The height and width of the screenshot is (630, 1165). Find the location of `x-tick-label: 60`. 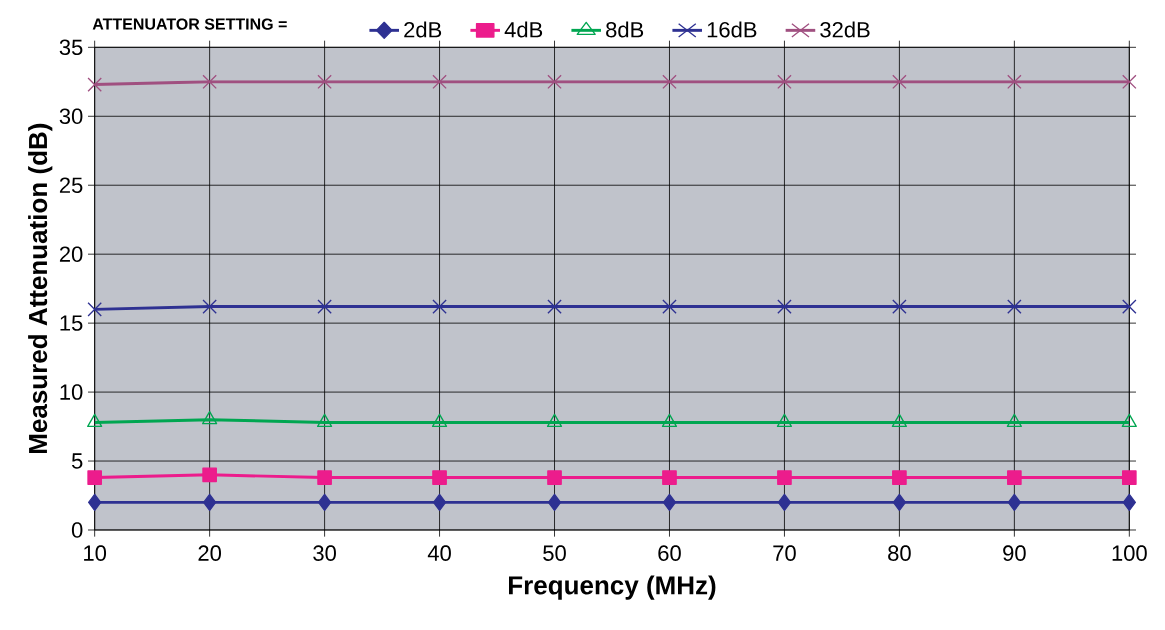

x-tick-label: 60 is located at coordinates (669, 553).